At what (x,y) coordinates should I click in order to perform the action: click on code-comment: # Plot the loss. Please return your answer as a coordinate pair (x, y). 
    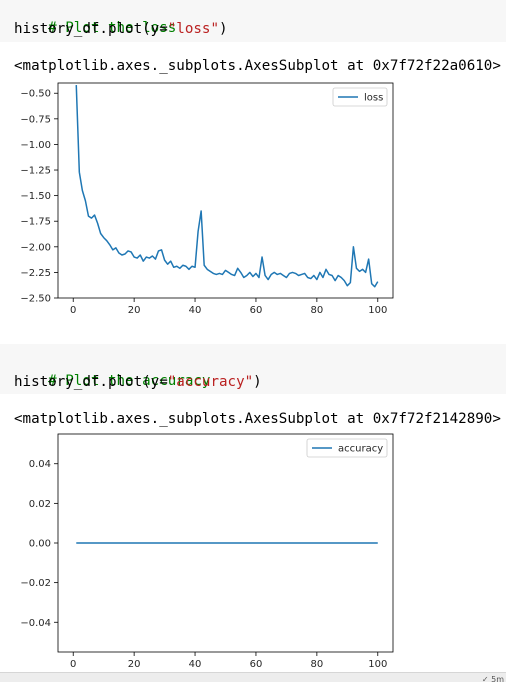
    Looking at the image, I should click on (112, 28).